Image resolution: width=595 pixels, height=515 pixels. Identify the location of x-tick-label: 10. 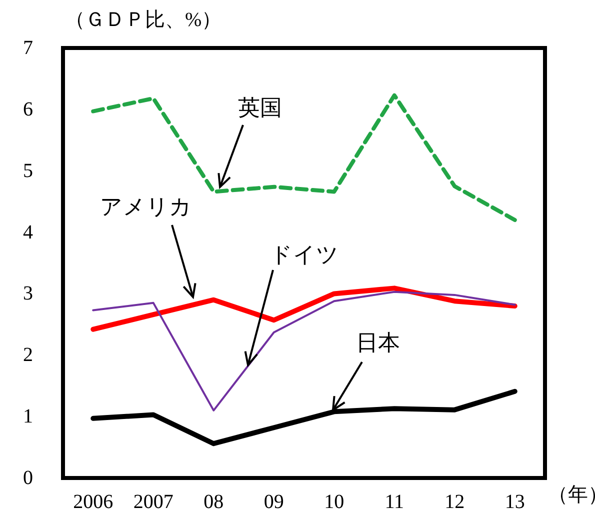
(334, 502).